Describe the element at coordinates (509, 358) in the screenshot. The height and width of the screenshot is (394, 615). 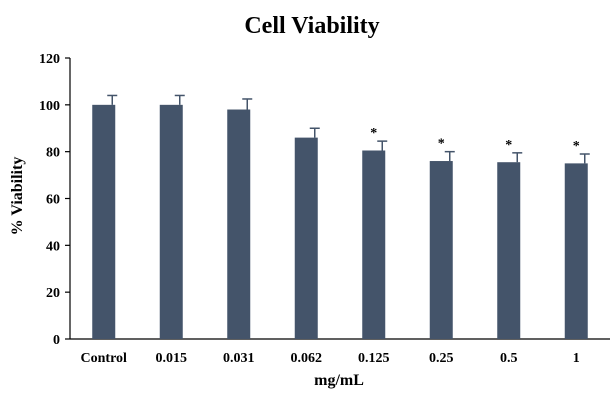
I see `x-tick-label: 0.5` at that location.